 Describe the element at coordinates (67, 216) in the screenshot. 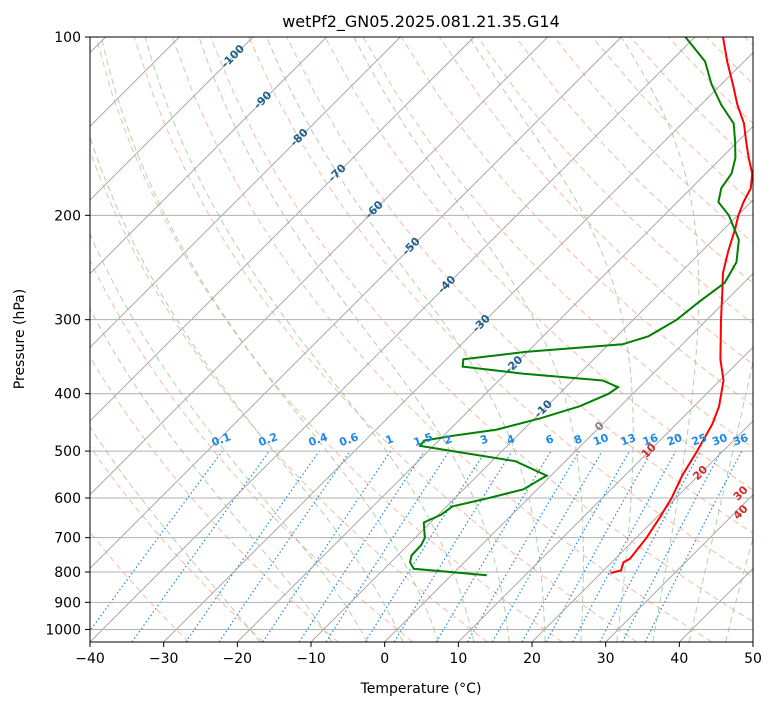

I see `y-tick-label: 200` at that location.